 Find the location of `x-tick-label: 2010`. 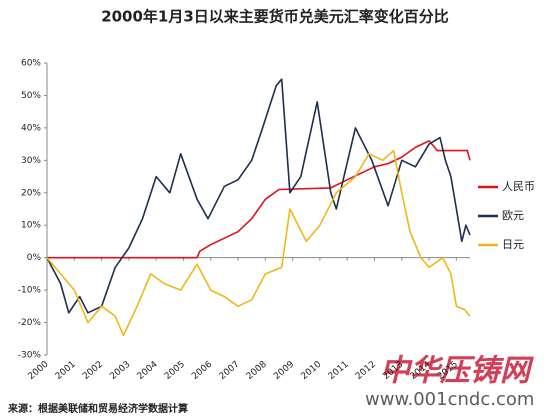

x-tick-label: 2010 is located at coordinates (311, 370).